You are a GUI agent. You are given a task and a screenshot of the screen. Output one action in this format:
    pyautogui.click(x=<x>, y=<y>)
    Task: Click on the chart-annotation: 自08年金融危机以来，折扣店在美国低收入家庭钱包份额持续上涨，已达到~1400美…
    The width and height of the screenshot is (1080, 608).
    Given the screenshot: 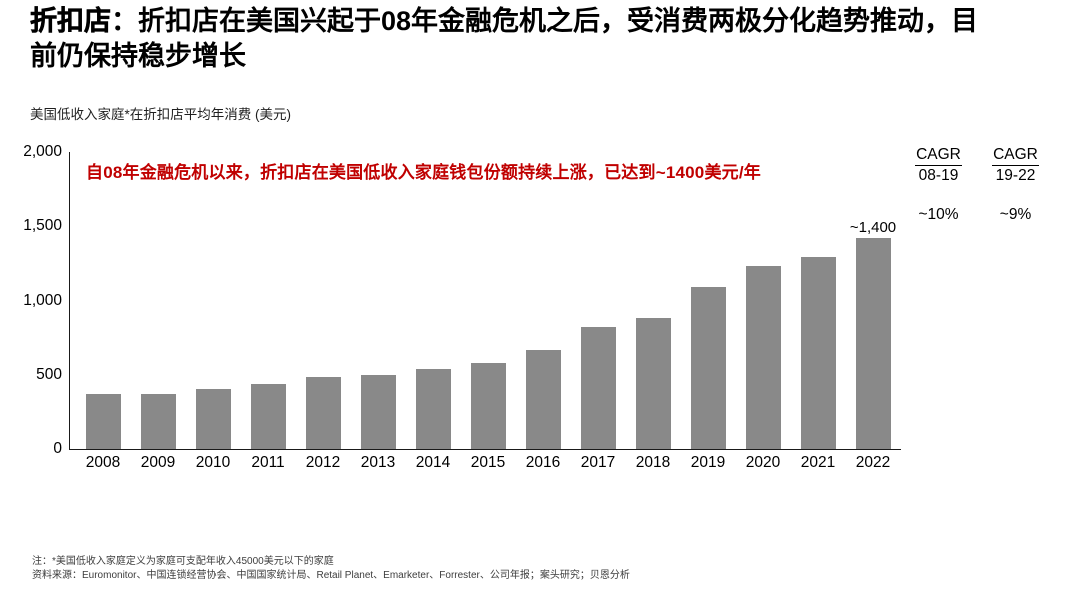 What is the action you would take?
    pyautogui.click(x=423, y=172)
    